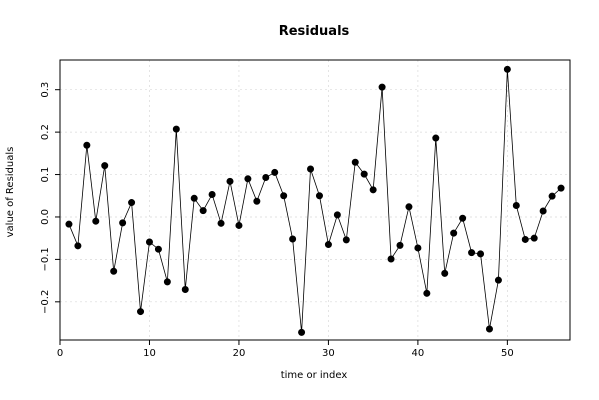  I want to click on x-axis-label: time or index, so click(314, 375).